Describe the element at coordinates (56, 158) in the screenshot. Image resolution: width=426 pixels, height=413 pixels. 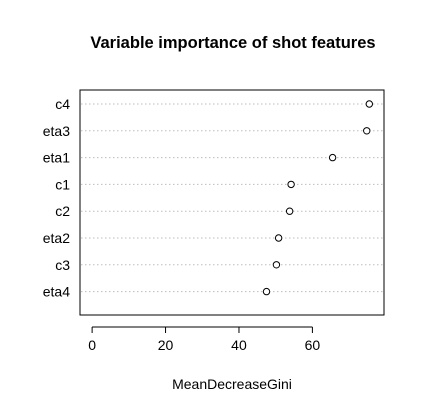
I see `category-label-eta1: eta1` at that location.